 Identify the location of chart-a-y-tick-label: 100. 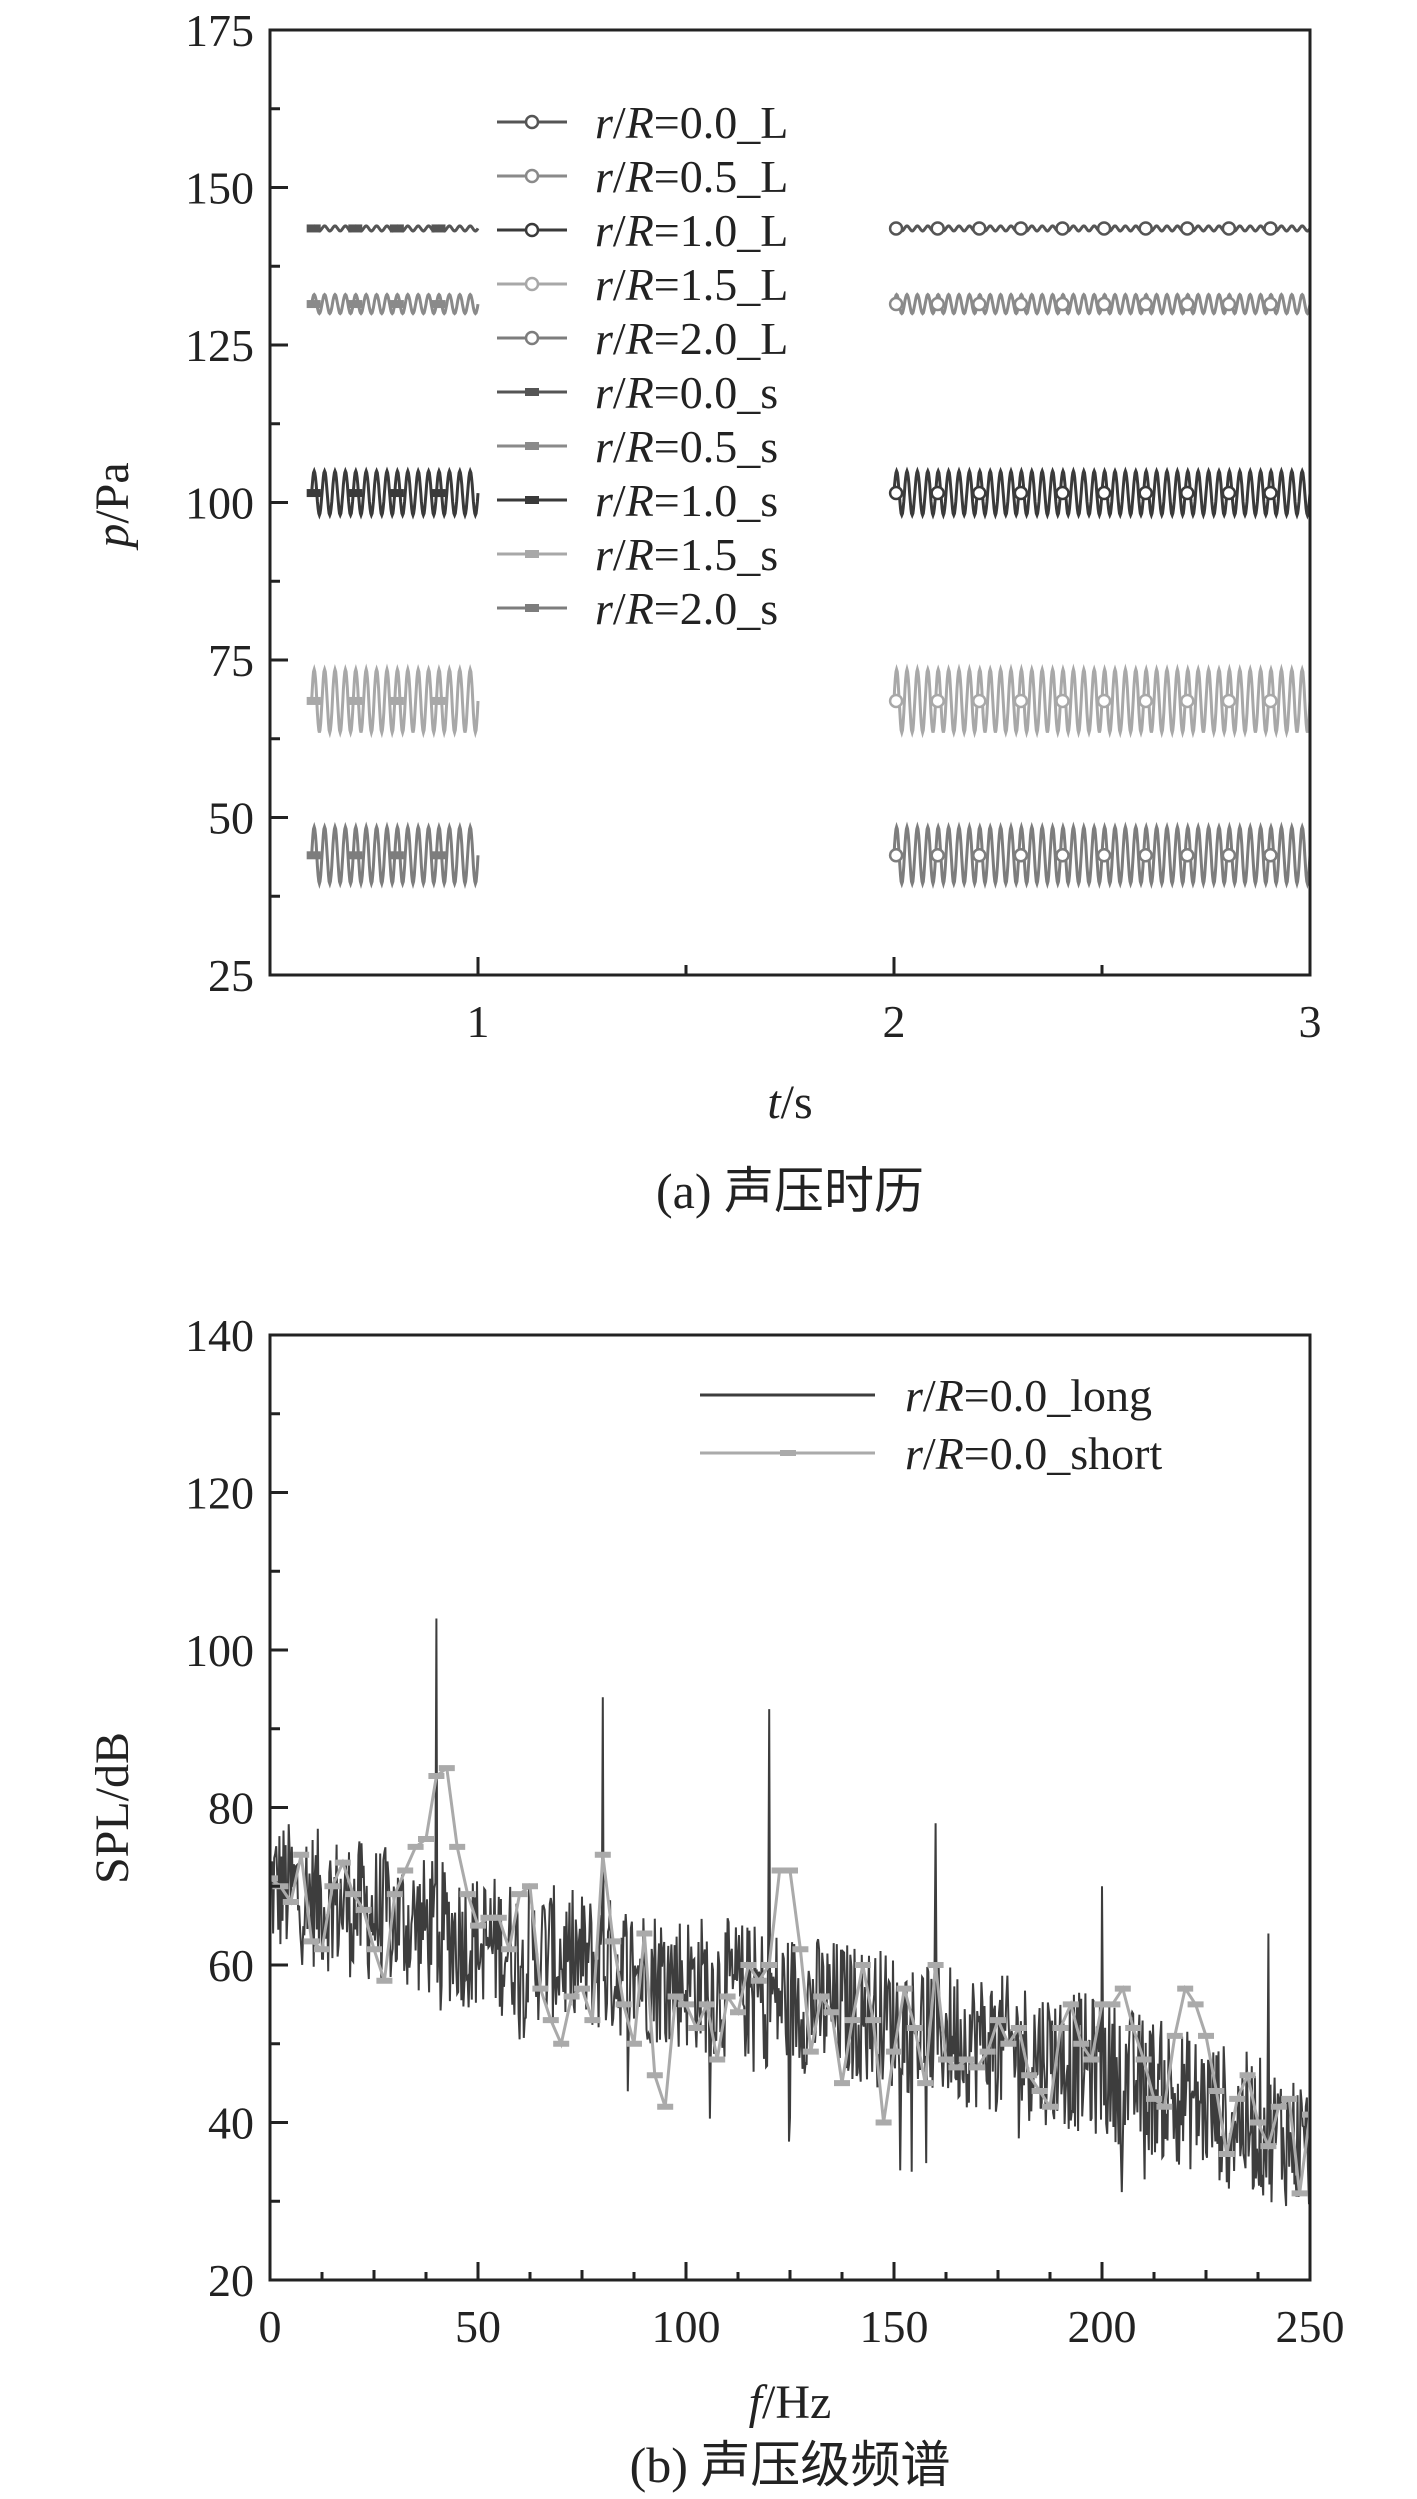
(219, 503).